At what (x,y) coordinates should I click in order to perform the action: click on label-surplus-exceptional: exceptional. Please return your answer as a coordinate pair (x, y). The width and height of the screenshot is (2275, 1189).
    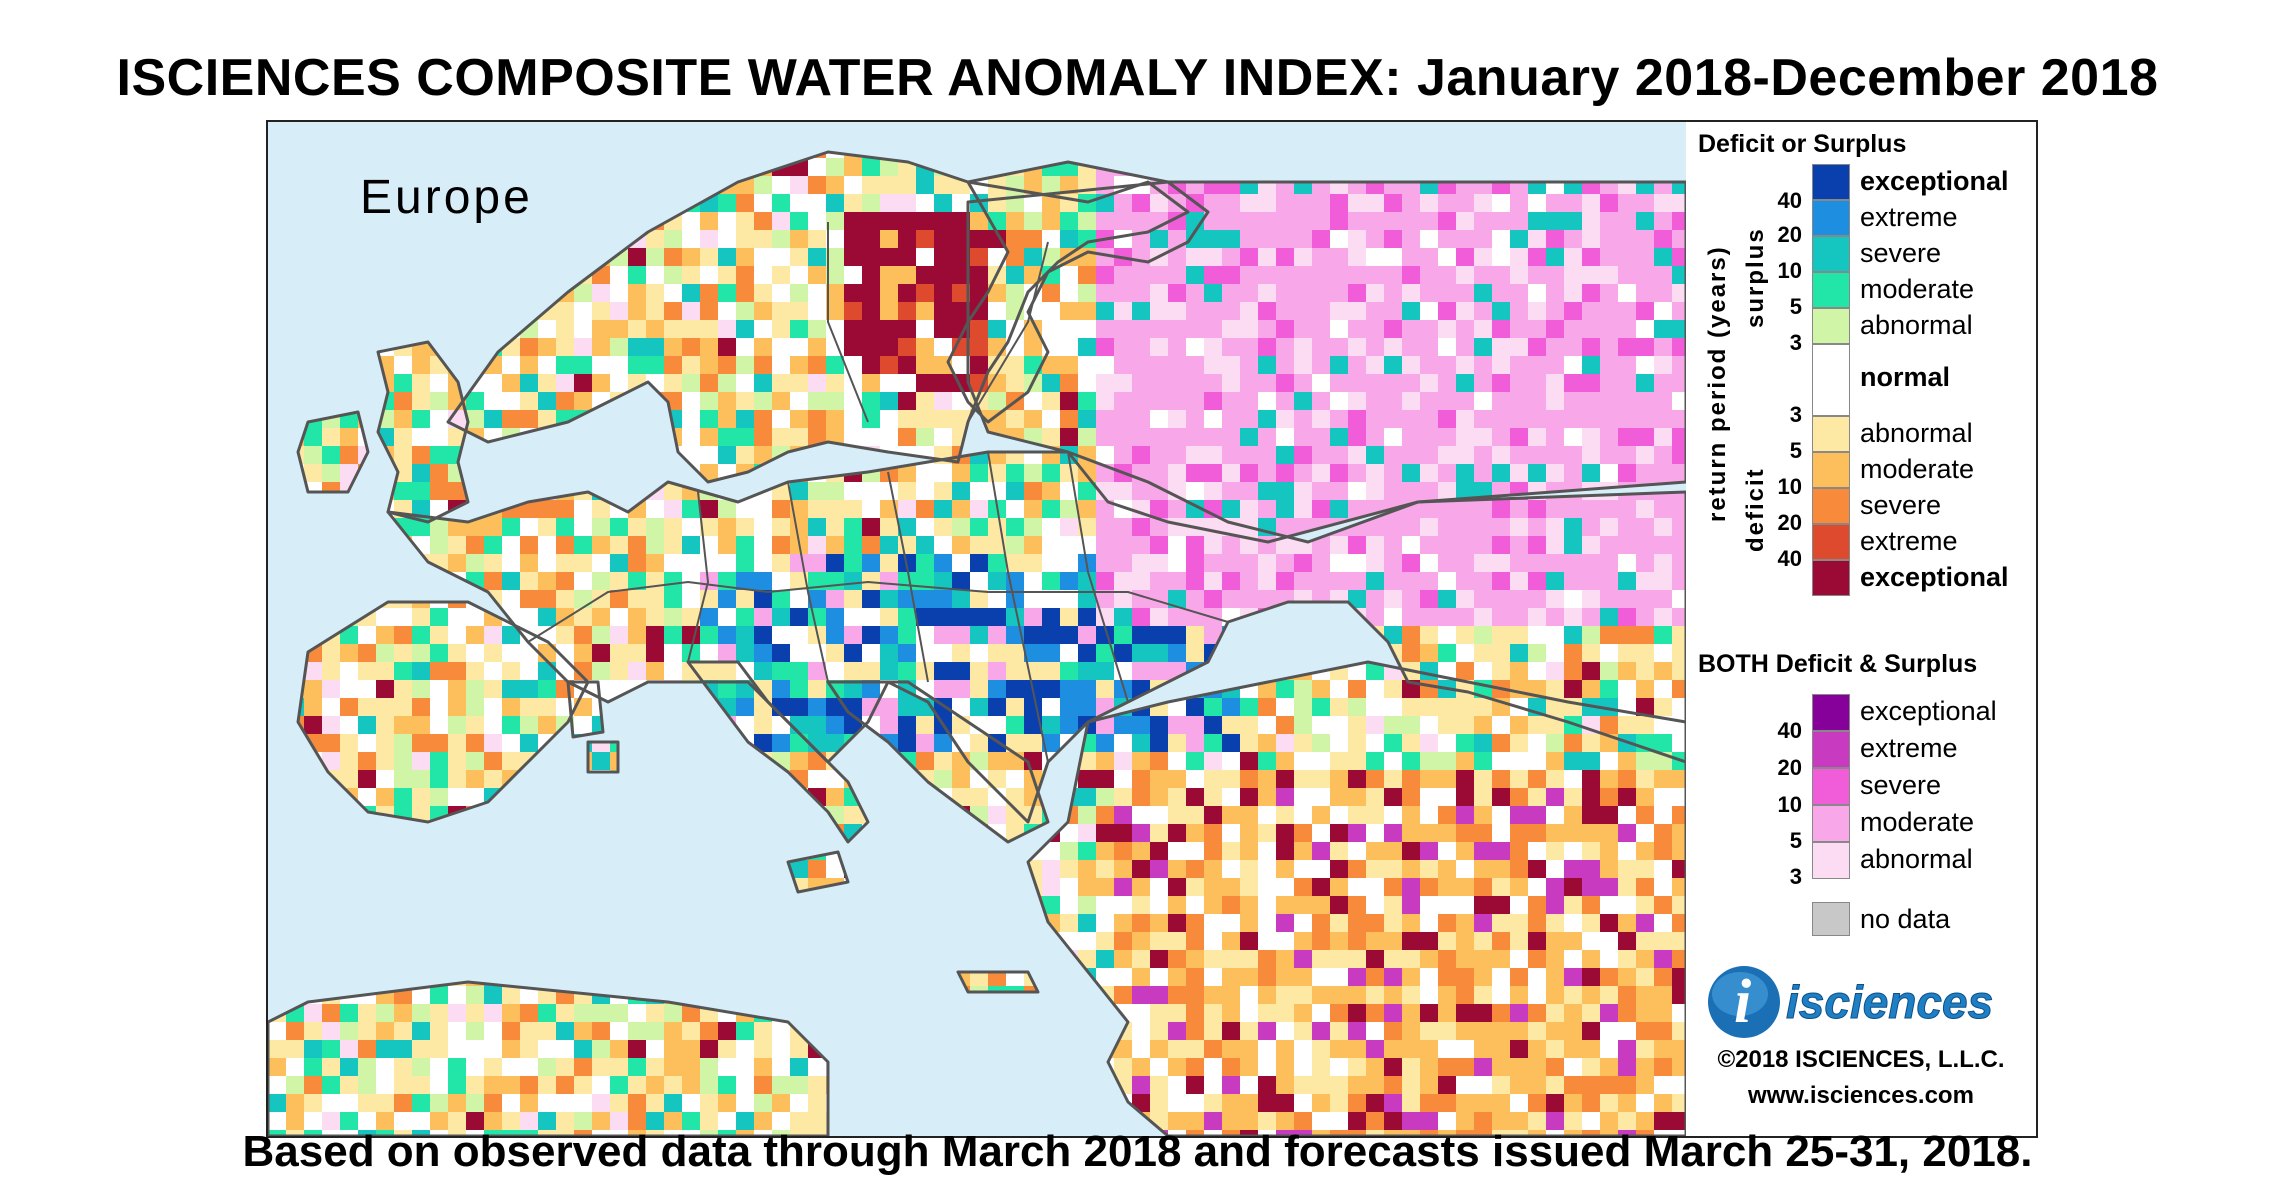
    Looking at the image, I should click on (1934, 181).